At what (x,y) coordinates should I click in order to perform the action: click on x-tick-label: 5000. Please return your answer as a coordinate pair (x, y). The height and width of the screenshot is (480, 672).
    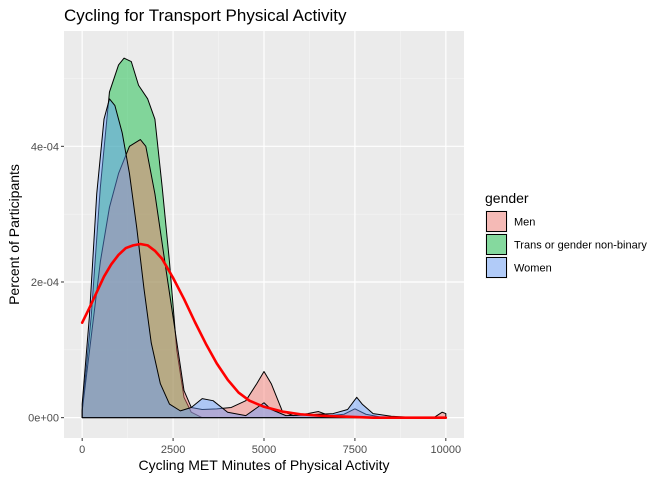
    Looking at the image, I should click on (264, 450).